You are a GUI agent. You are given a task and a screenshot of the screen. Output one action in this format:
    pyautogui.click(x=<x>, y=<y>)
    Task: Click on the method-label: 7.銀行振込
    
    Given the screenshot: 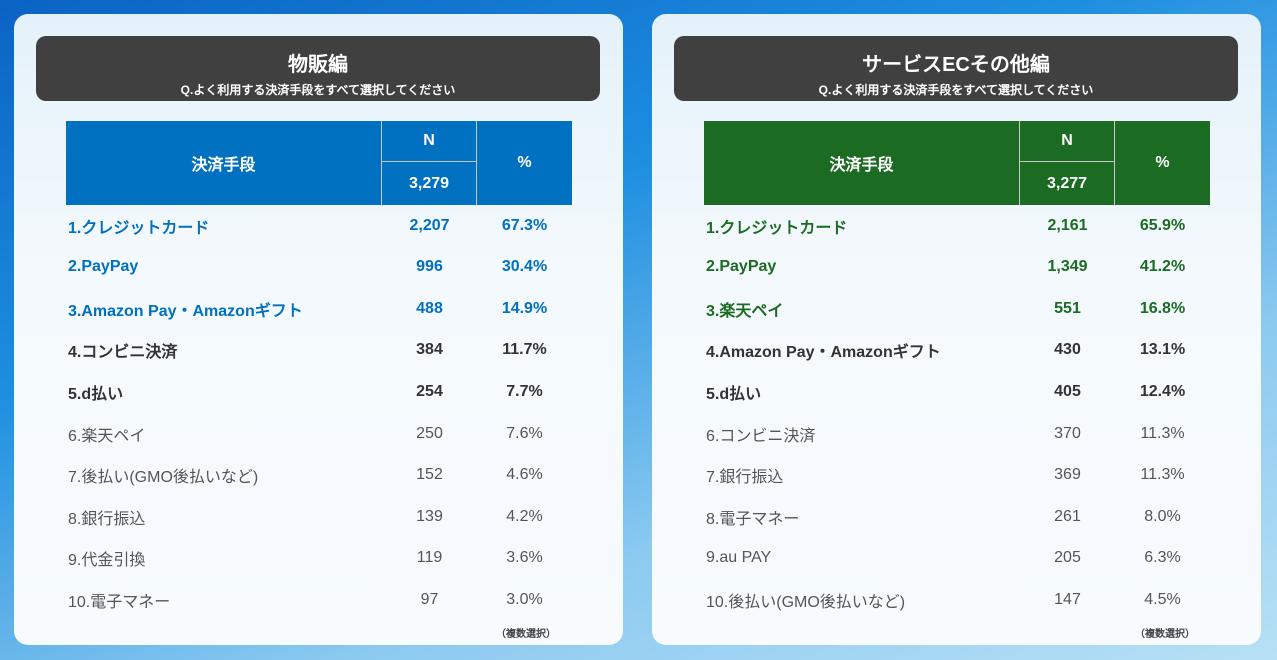 What is the action you would take?
    pyautogui.click(x=745, y=478)
    